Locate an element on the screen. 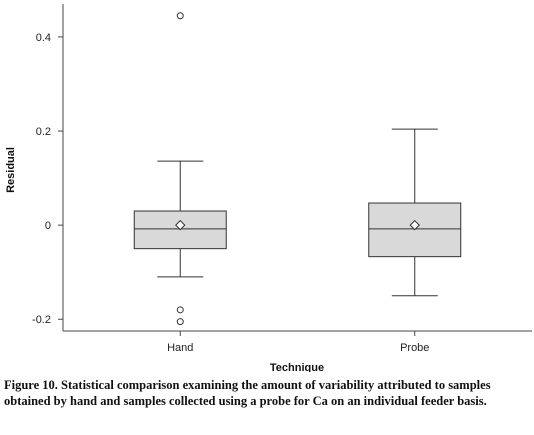  box-probe is located at coordinates (415, 212).